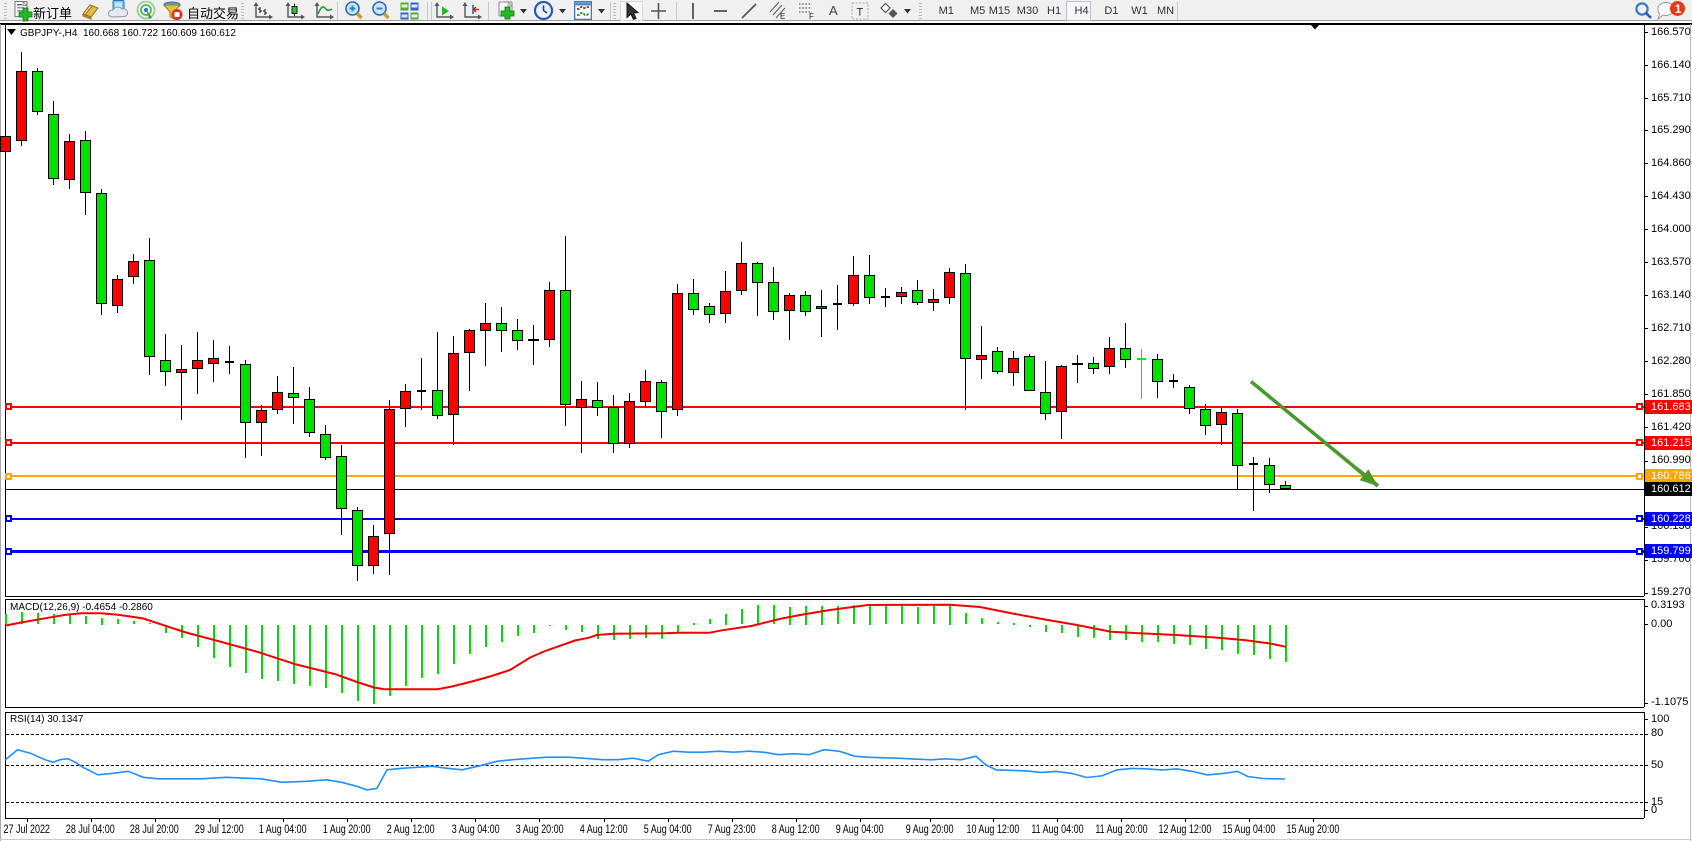 The width and height of the screenshot is (1692, 841). What do you see at coordinates (782, 16) in the screenshot?
I see `svg-text: E` at bounding box center [782, 16].